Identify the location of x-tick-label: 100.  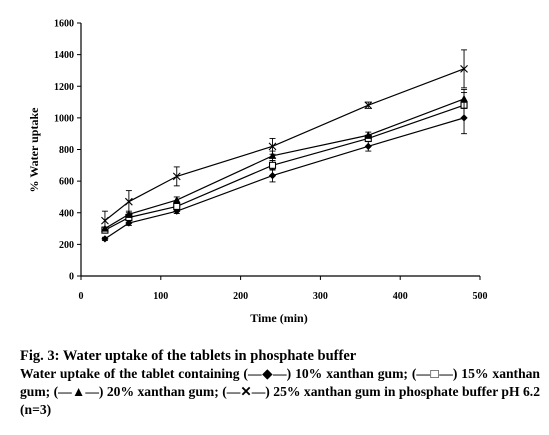
(160, 296).